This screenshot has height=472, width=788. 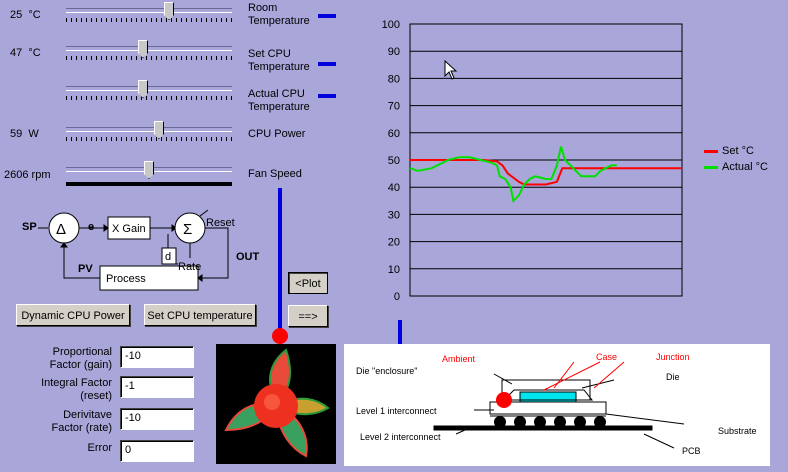 I want to click on y-tick-label: 10, so click(x=394, y=270).